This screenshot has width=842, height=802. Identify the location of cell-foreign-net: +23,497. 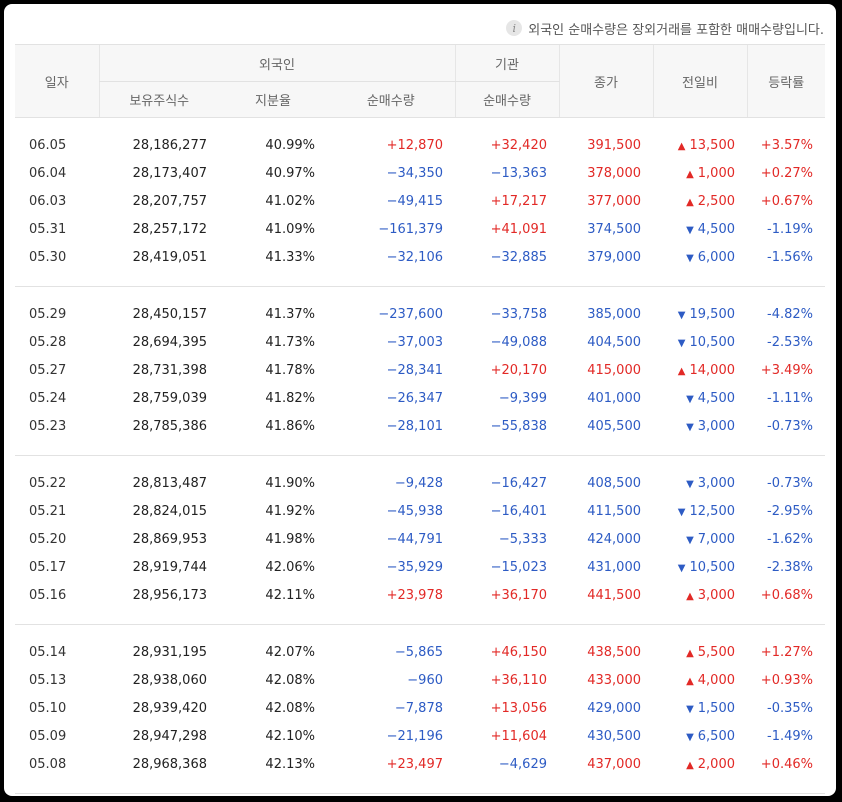
(414, 764).